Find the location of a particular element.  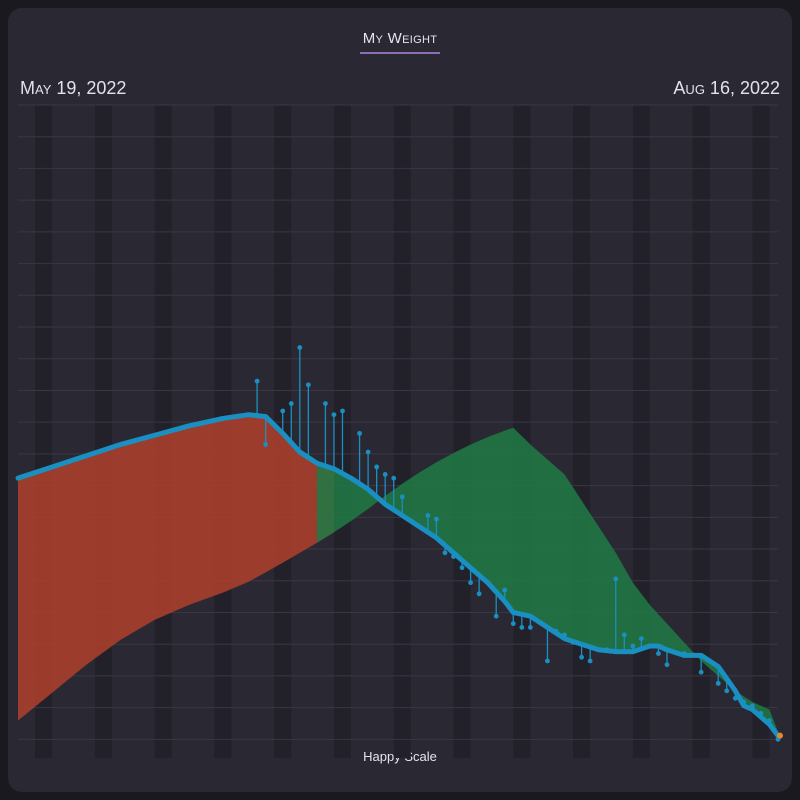

current-point is located at coordinates (780, 735).